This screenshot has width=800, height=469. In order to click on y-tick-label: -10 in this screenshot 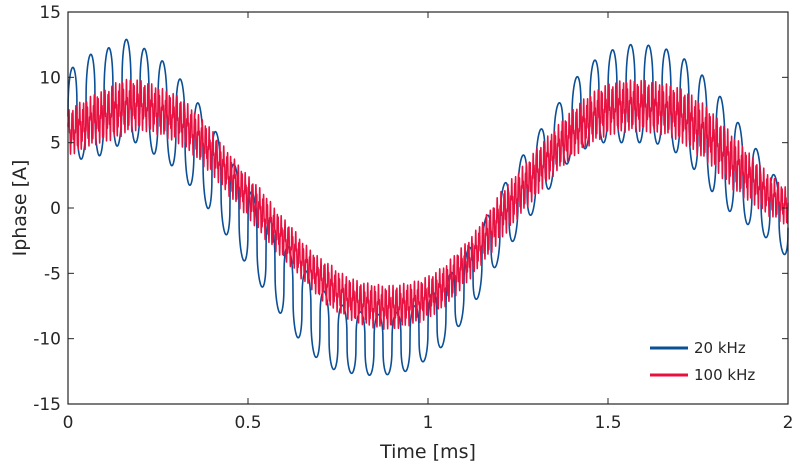, I will do `click(47, 340)`.